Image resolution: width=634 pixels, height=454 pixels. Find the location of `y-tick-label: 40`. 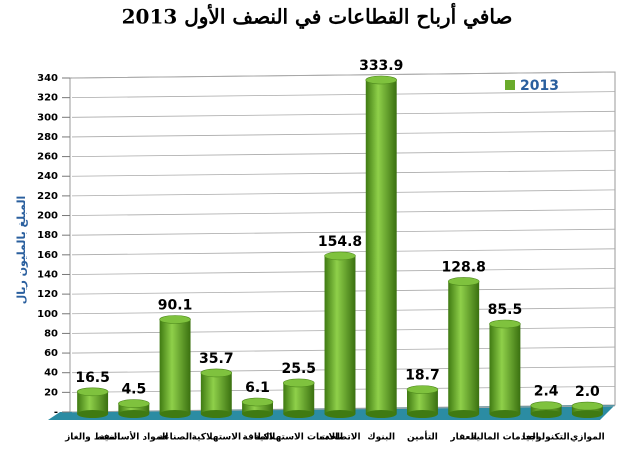

y-tick-label: 40 is located at coordinates (51, 373).